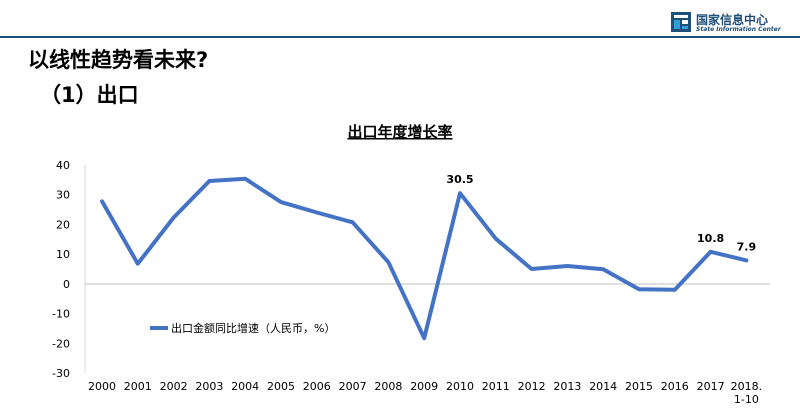 The width and height of the screenshot is (800, 413). What do you see at coordinates (399, 132) in the screenshot?
I see `chart-title: 出口年度增长率` at bounding box center [399, 132].